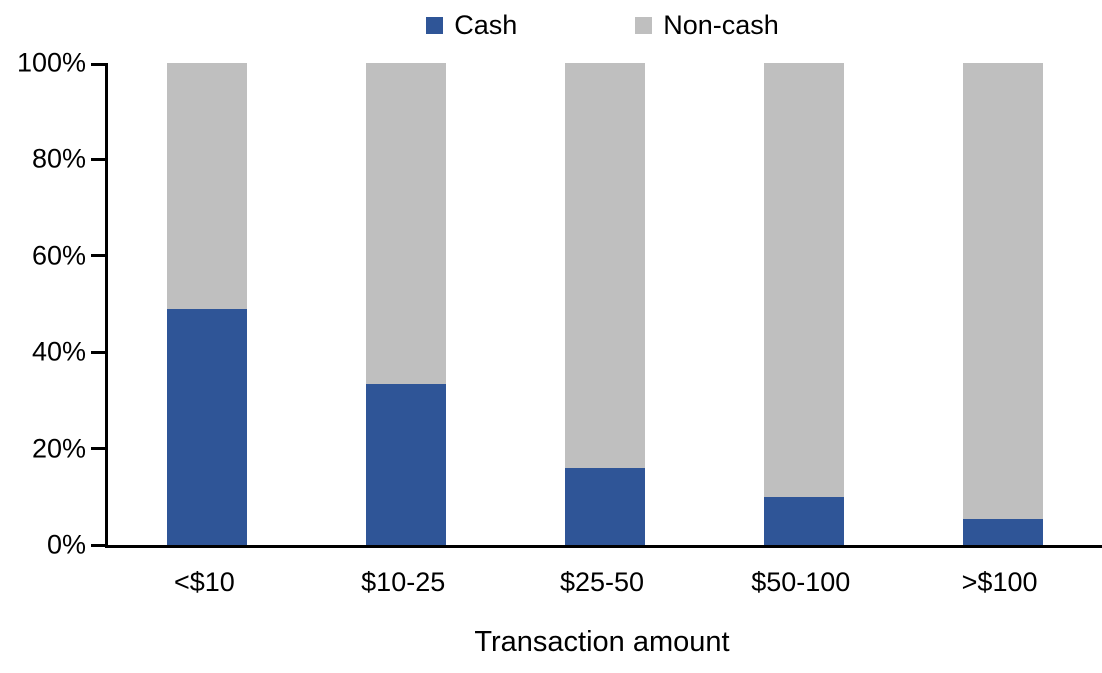 The image size is (1102, 673). What do you see at coordinates (204, 582) in the screenshot?
I see `x-tick-label: <$10` at bounding box center [204, 582].